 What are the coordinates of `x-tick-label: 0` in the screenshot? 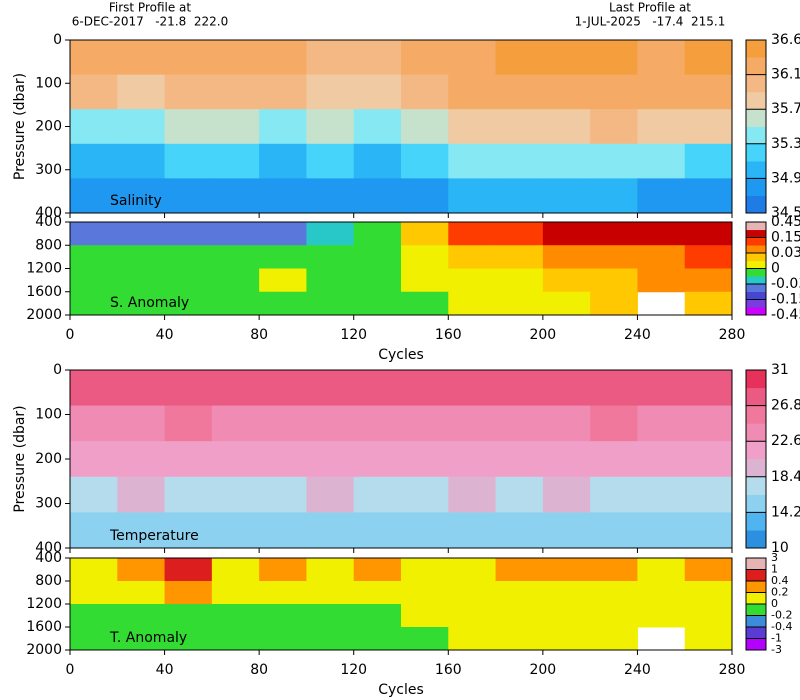 It's located at (70, 335).